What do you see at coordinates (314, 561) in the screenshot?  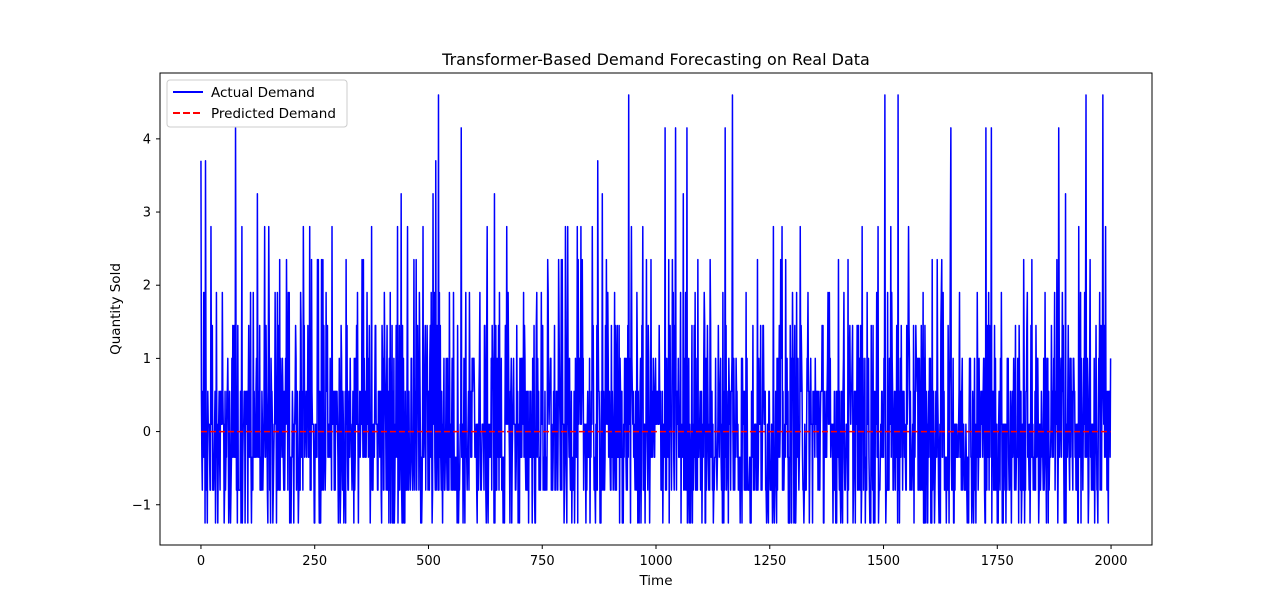 I see `x-tick-label: 250` at bounding box center [314, 561].